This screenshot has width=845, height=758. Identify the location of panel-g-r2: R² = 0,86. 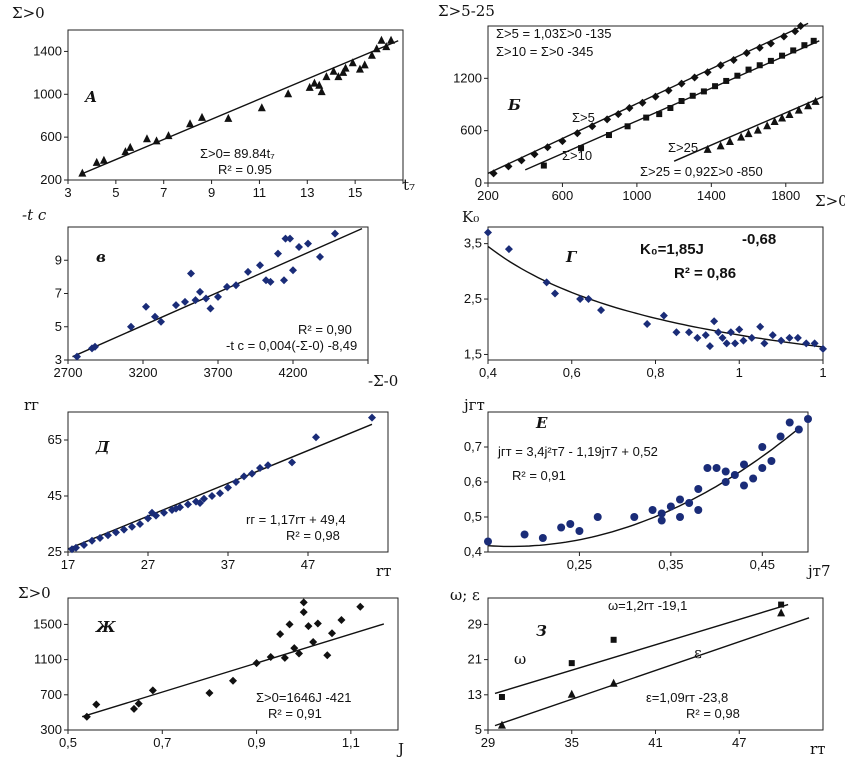
(705, 273).